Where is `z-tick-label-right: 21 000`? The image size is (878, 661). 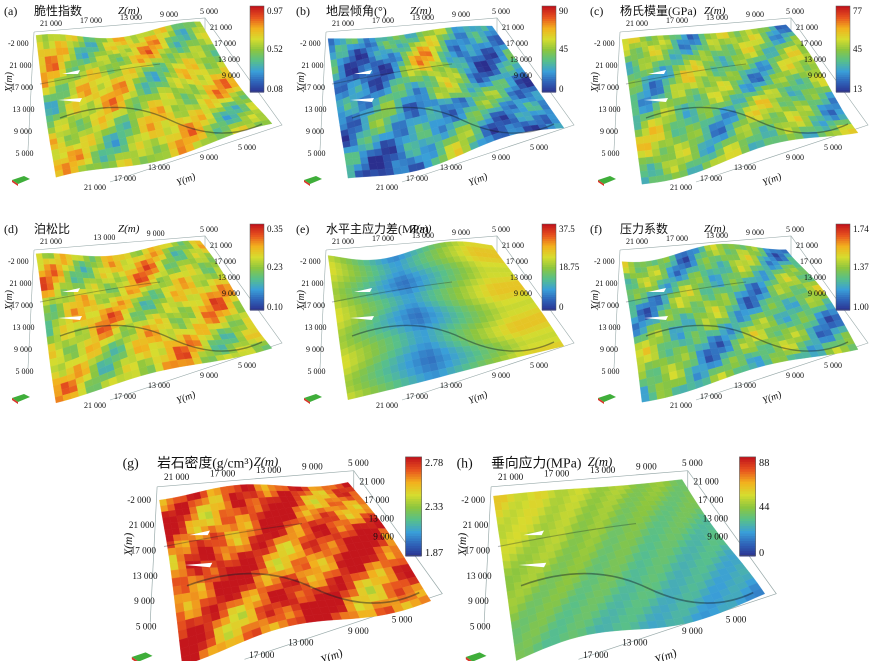
z-tick-label-right: 21 000 is located at coordinates (513, 245).